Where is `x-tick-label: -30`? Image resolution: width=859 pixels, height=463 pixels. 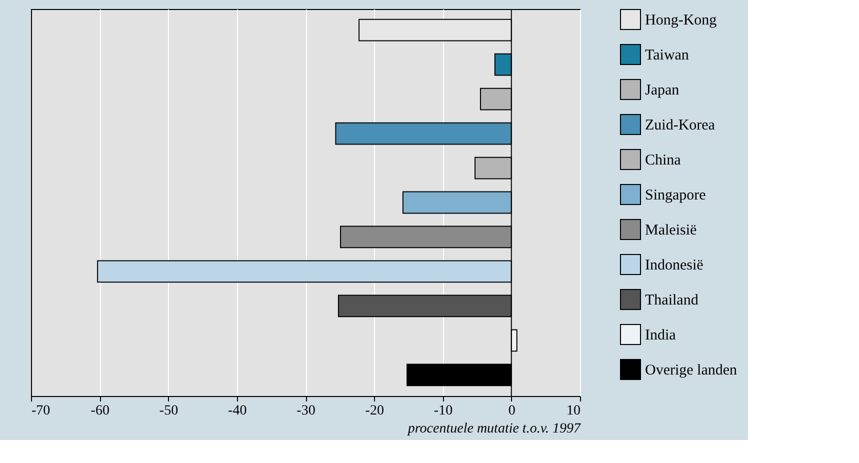 x-tick-label: -30 is located at coordinates (306, 411).